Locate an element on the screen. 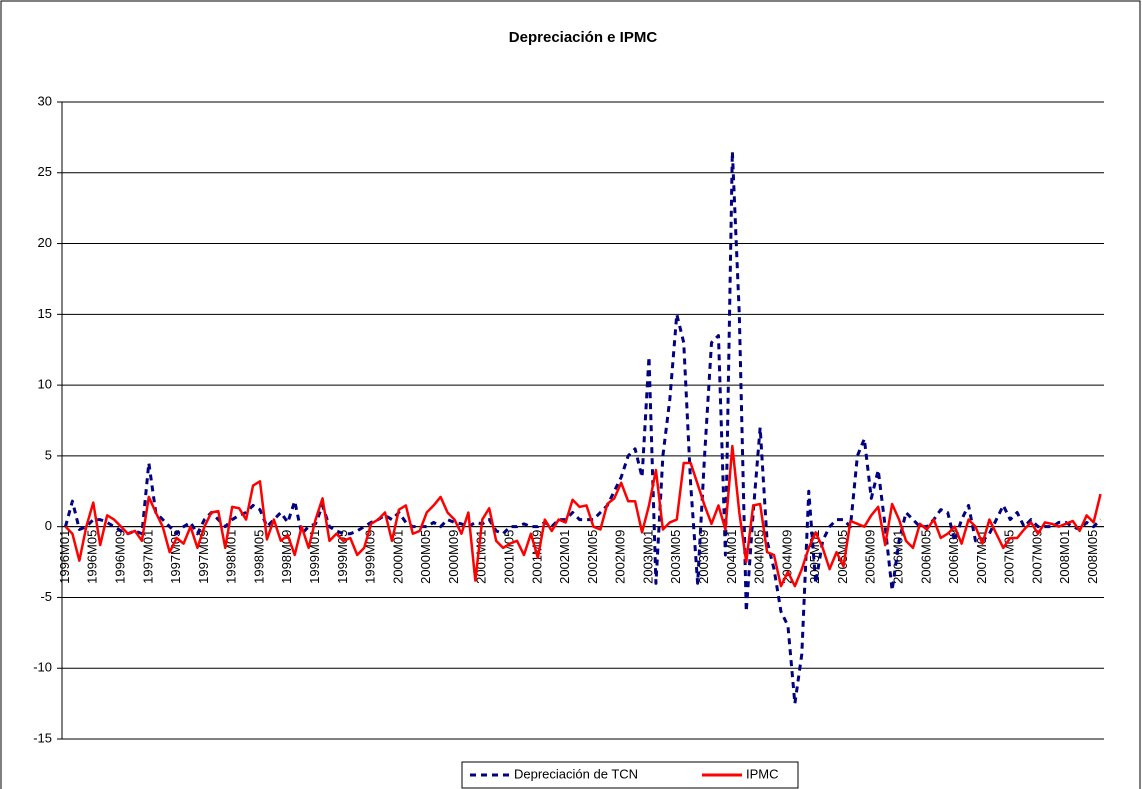 Image resolution: width=1142 pixels, height=789 pixels. legend-label: Depreciación de TCN is located at coordinates (576, 773).